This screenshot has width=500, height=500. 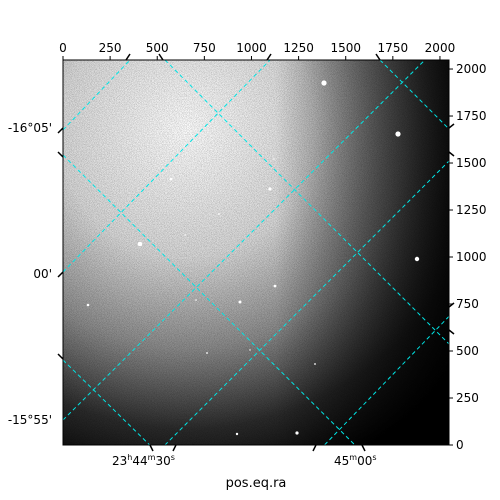 What do you see at coordinates (471, 163) in the screenshot?
I see `right-tick-label: 1500` at bounding box center [471, 163].